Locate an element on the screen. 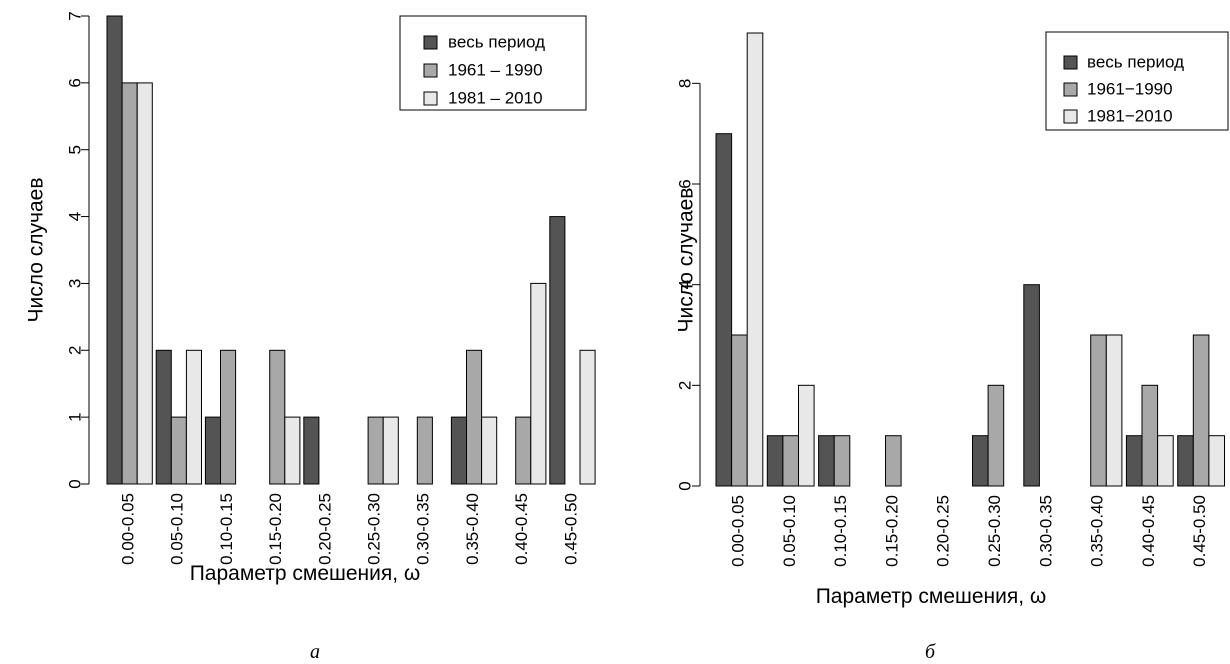 The image size is (1230, 664). y-tick-label: 5 is located at coordinates (74, 149).